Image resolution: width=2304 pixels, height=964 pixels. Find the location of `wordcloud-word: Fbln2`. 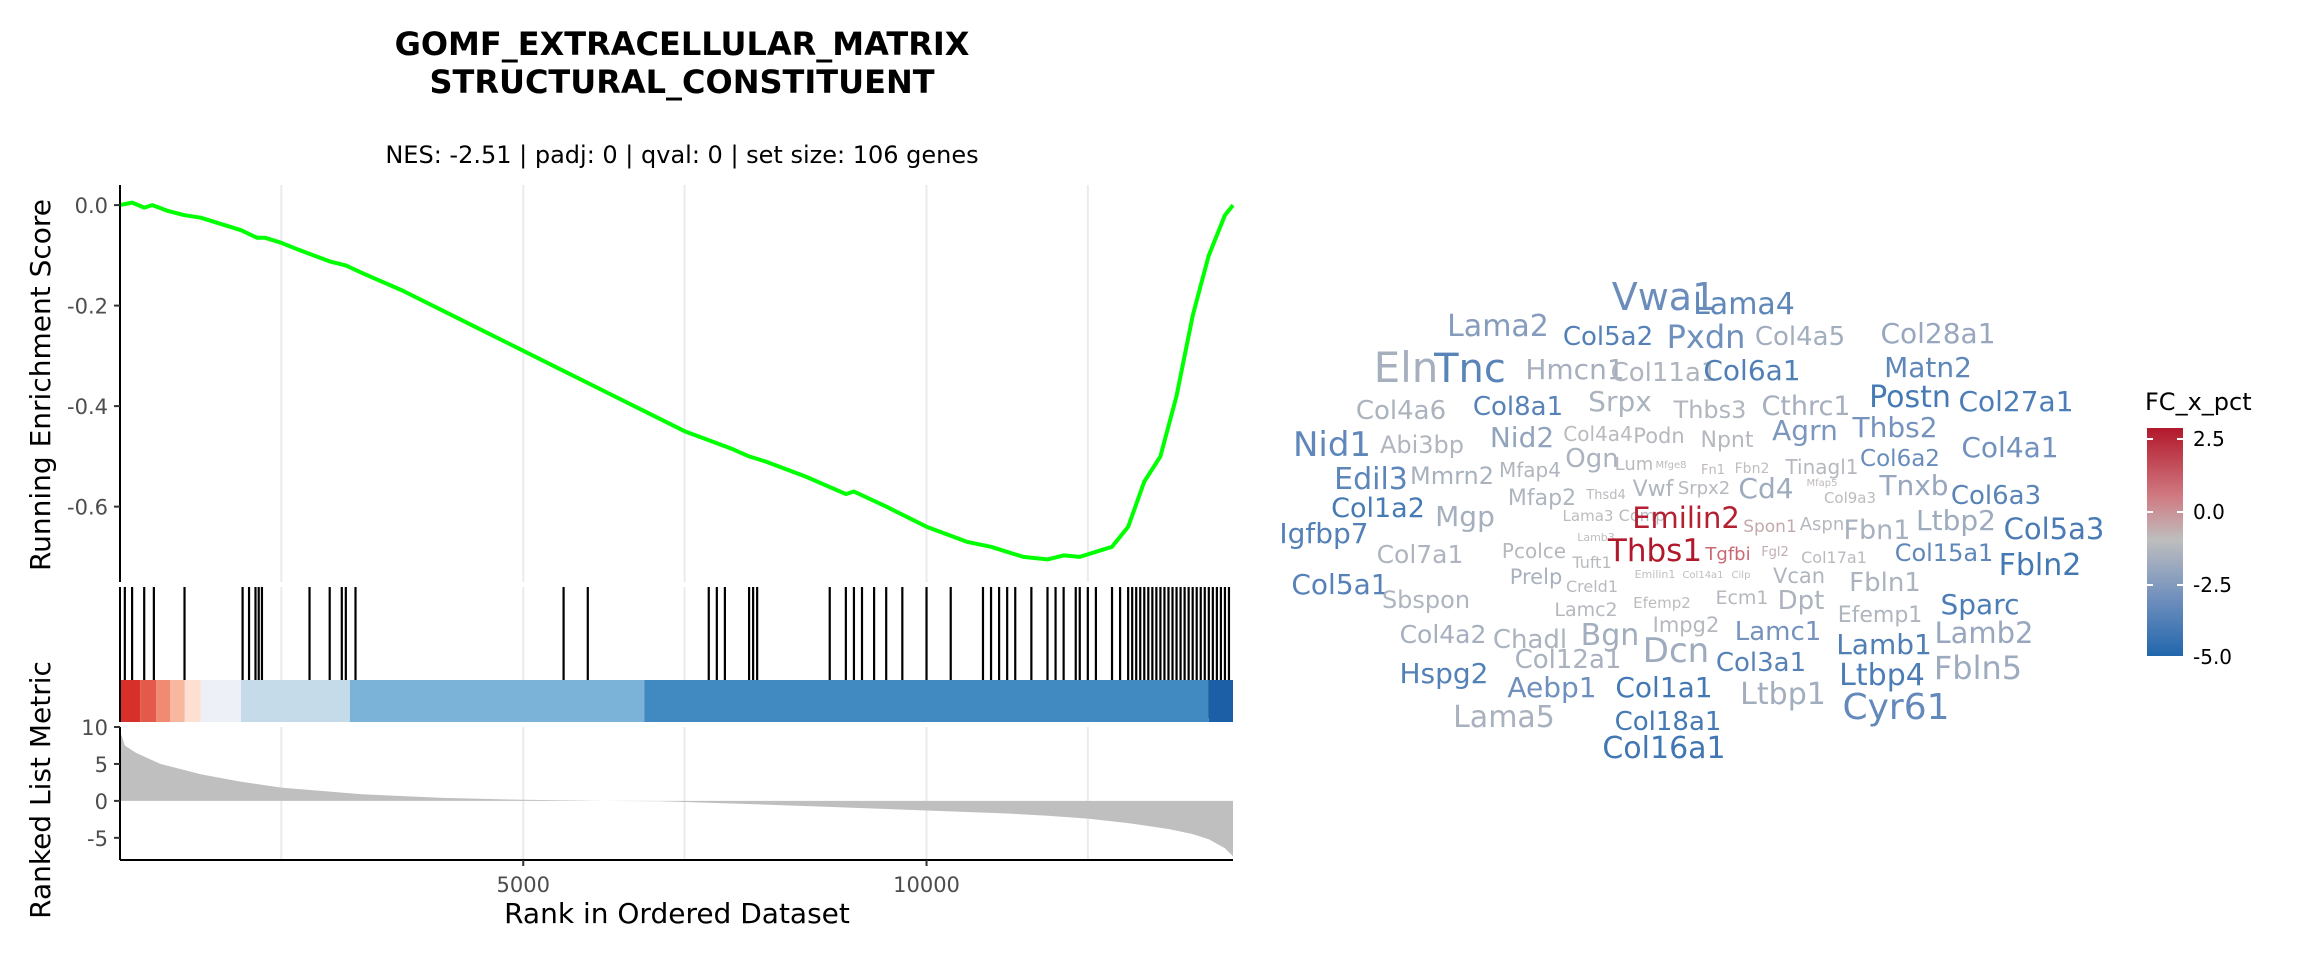

wordcloud-word: Fbln2 is located at coordinates (2040, 565).